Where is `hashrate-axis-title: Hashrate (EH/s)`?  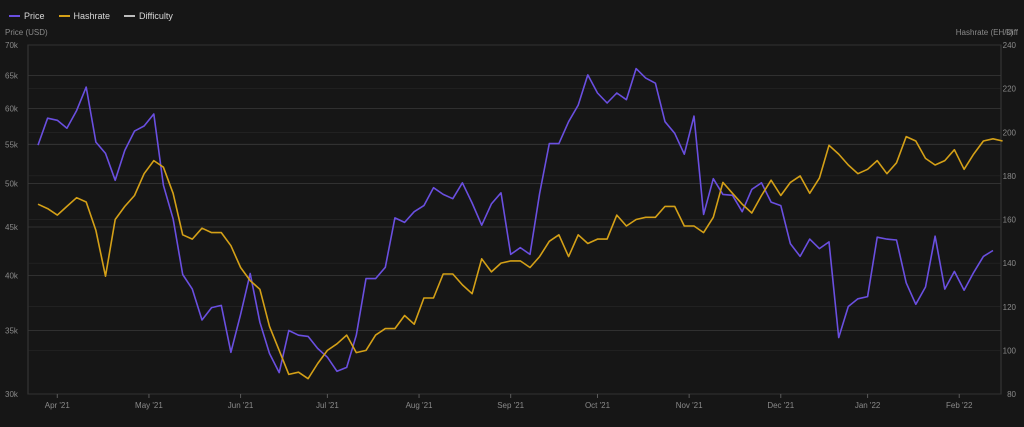 hashrate-axis-title: Hashrate (EH/s) is located at coordinates (984, 32).